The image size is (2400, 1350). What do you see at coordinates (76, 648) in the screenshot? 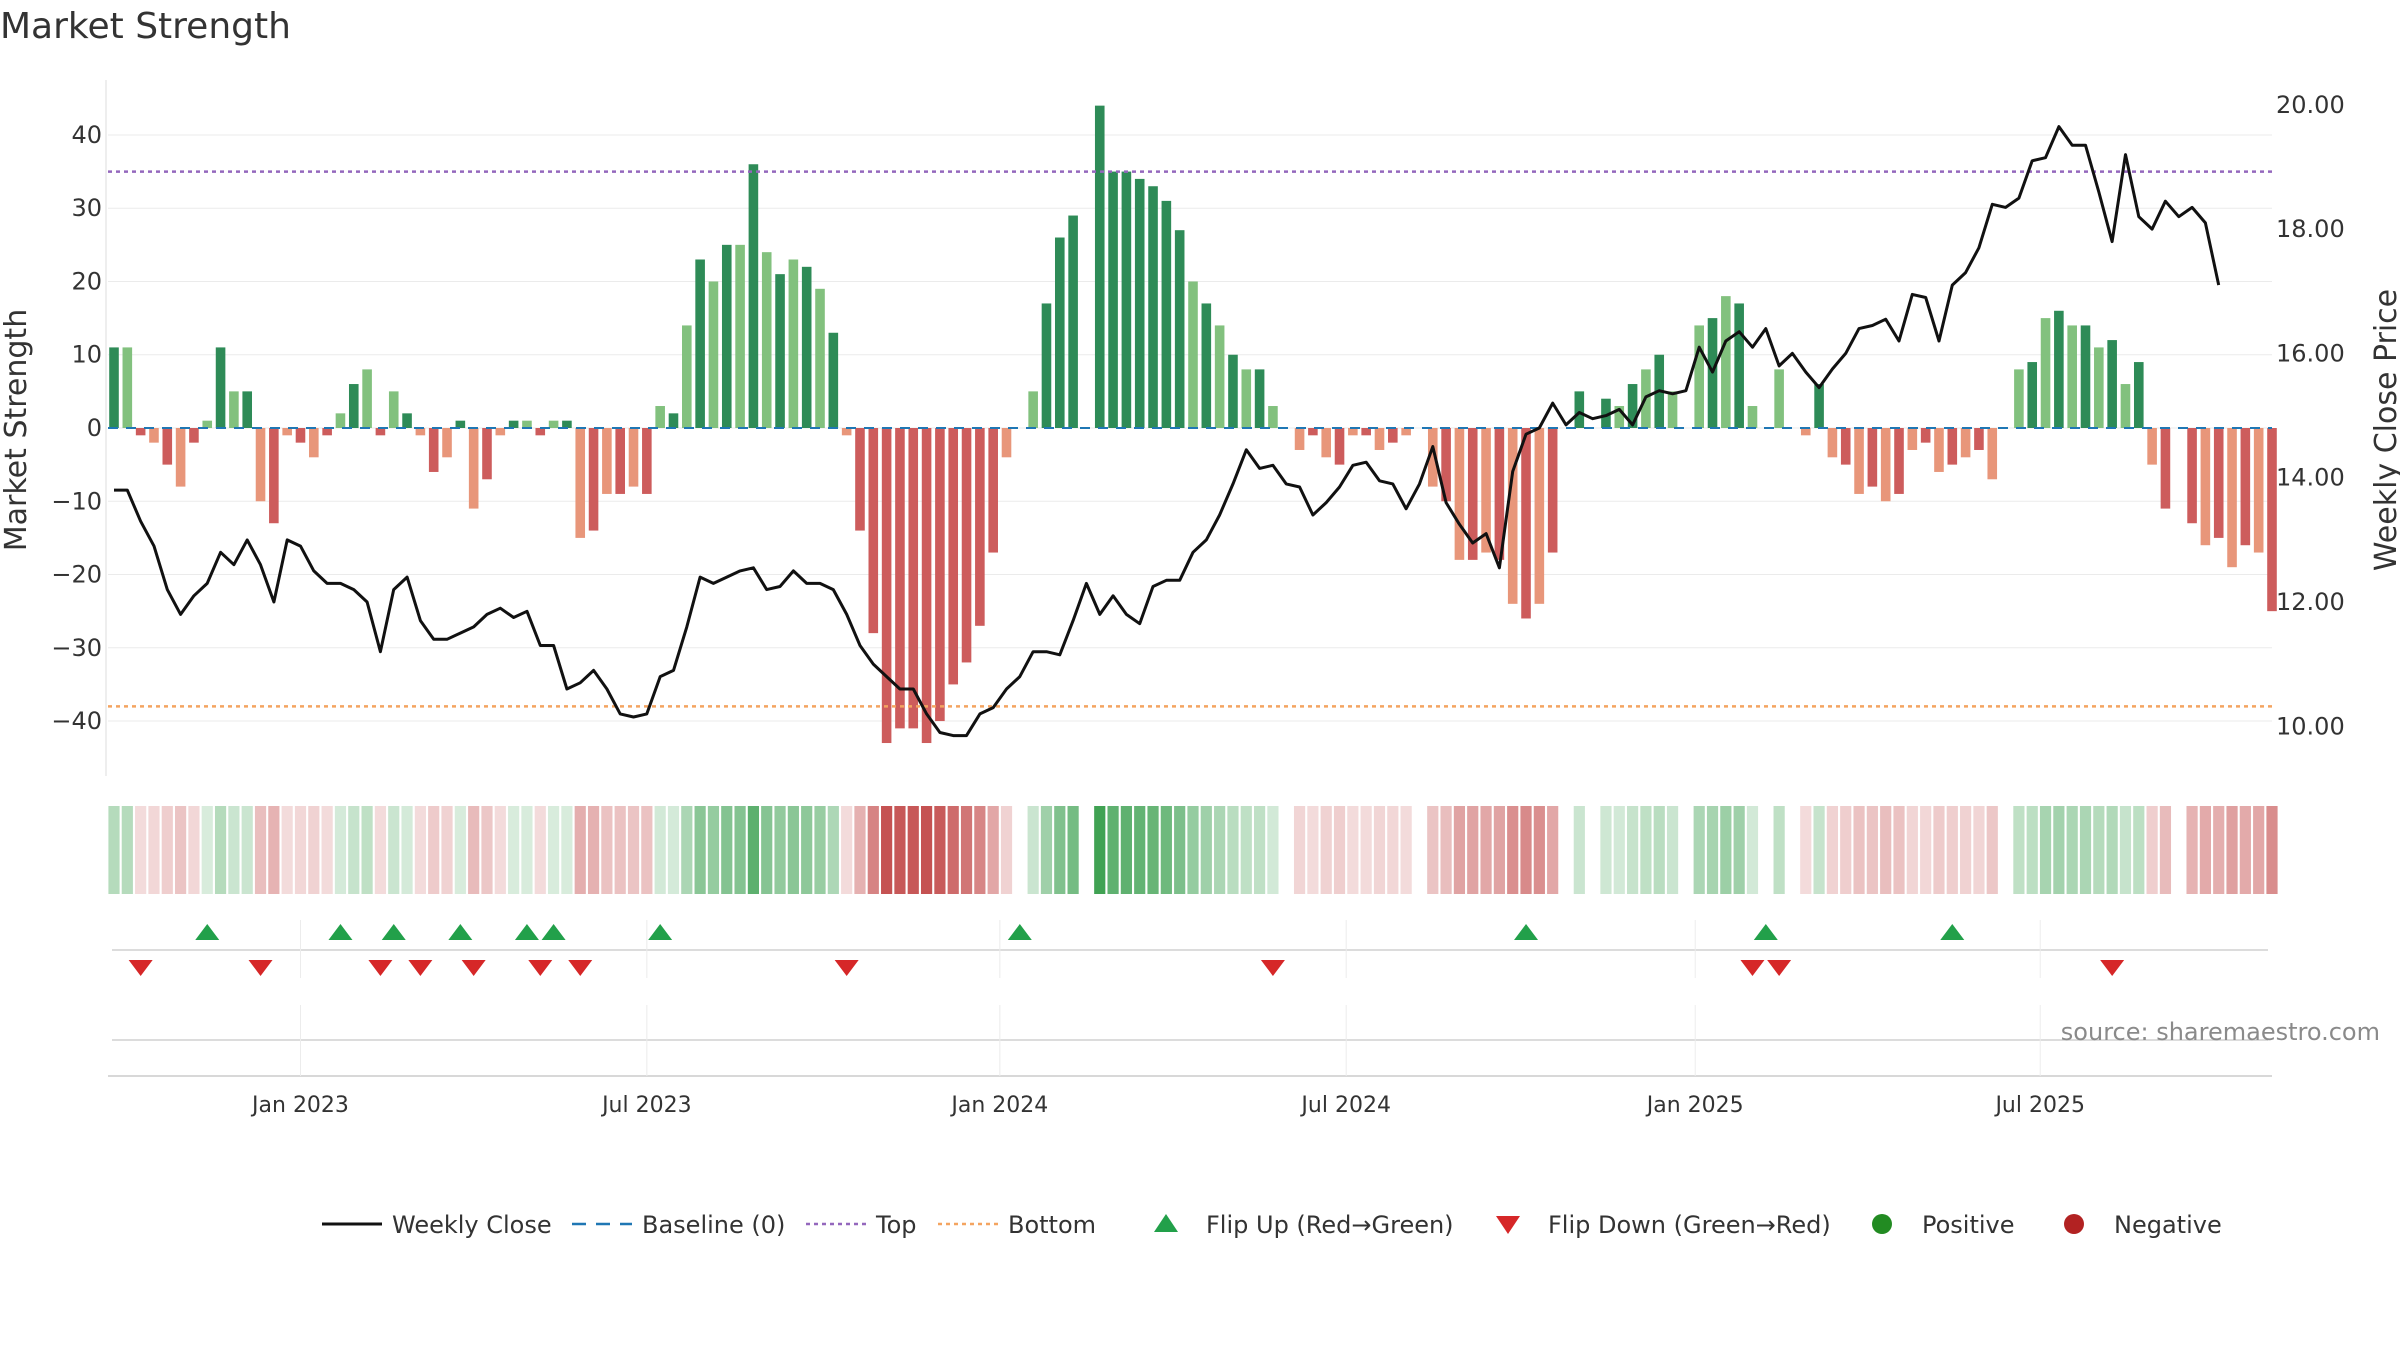
I see `y-left-tick-label: −30` at bounding box center [76, 648].